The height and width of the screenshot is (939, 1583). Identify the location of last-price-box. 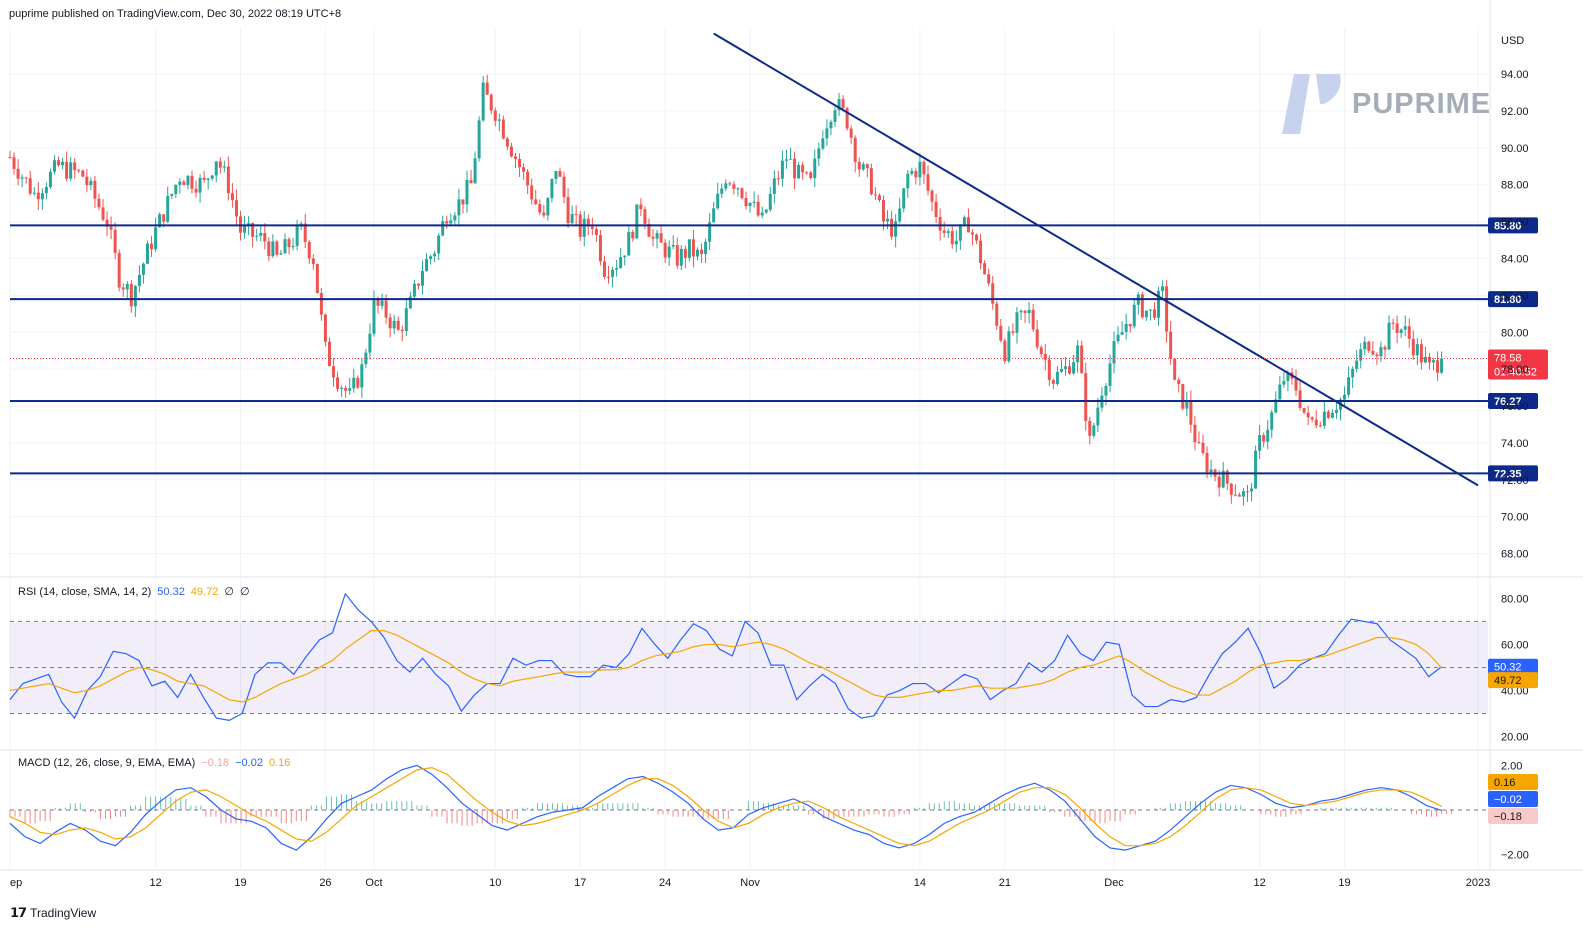
(1518, 364).